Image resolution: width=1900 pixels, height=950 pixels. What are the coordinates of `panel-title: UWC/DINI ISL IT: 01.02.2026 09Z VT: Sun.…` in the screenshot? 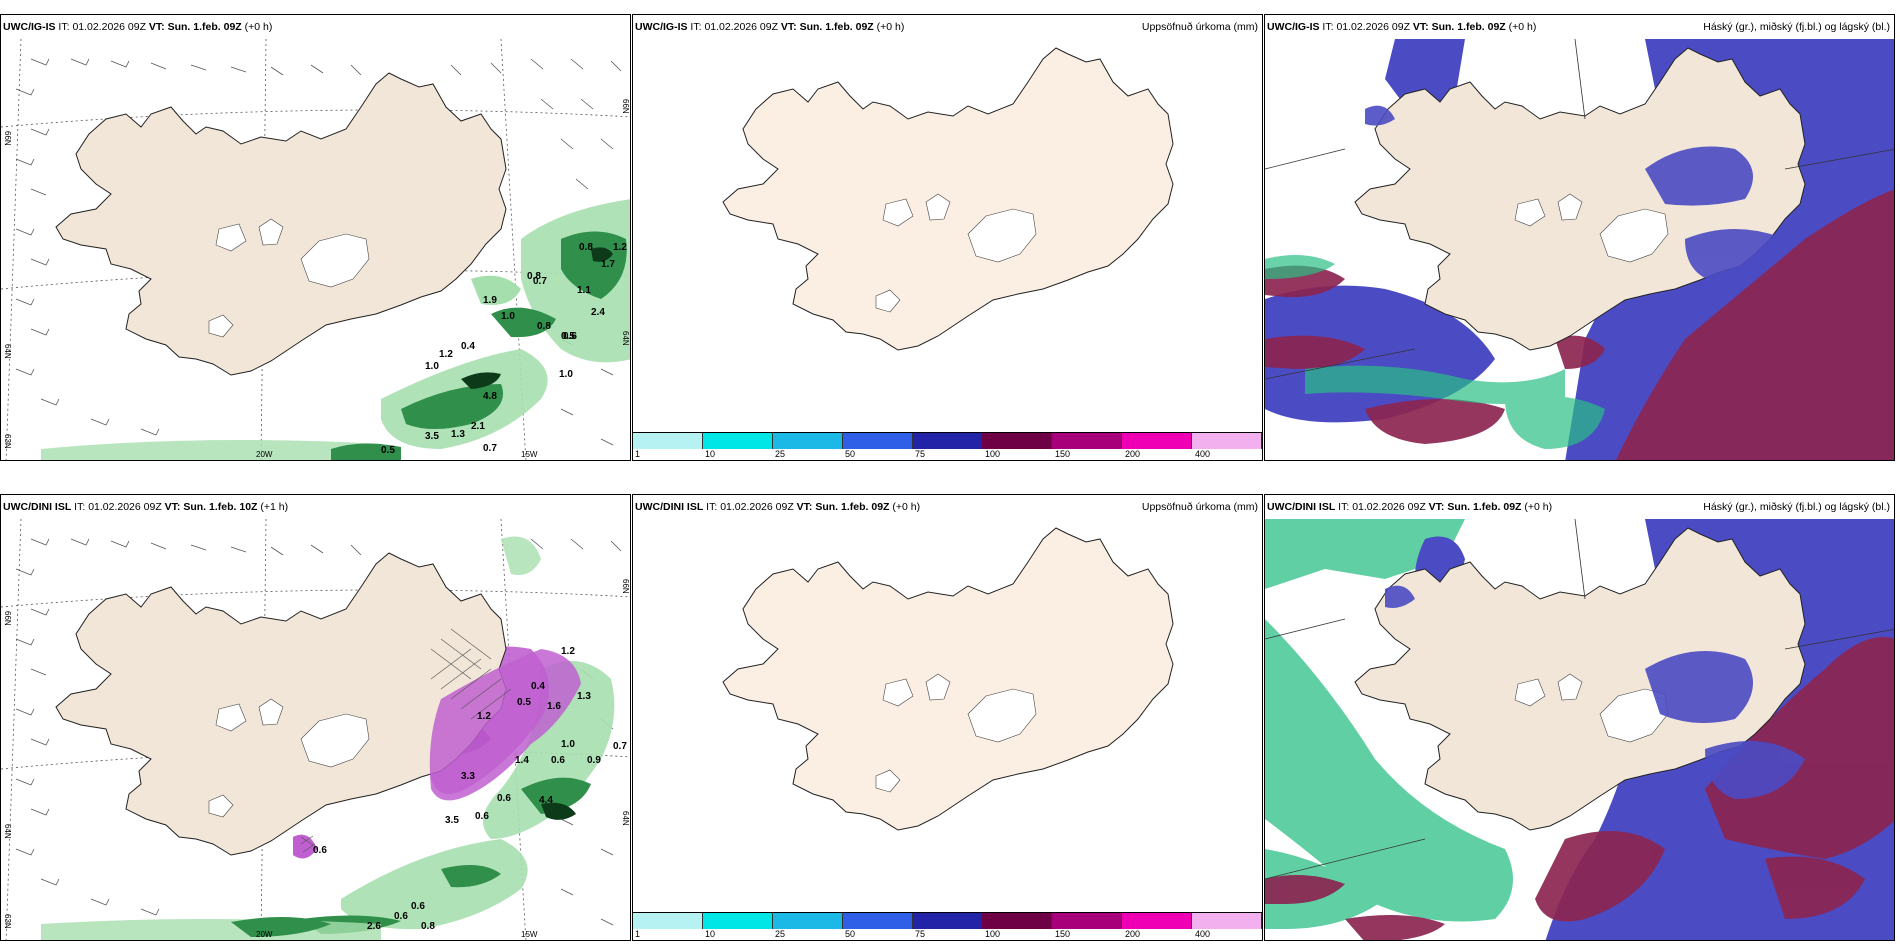 It's located at (1409, 507).